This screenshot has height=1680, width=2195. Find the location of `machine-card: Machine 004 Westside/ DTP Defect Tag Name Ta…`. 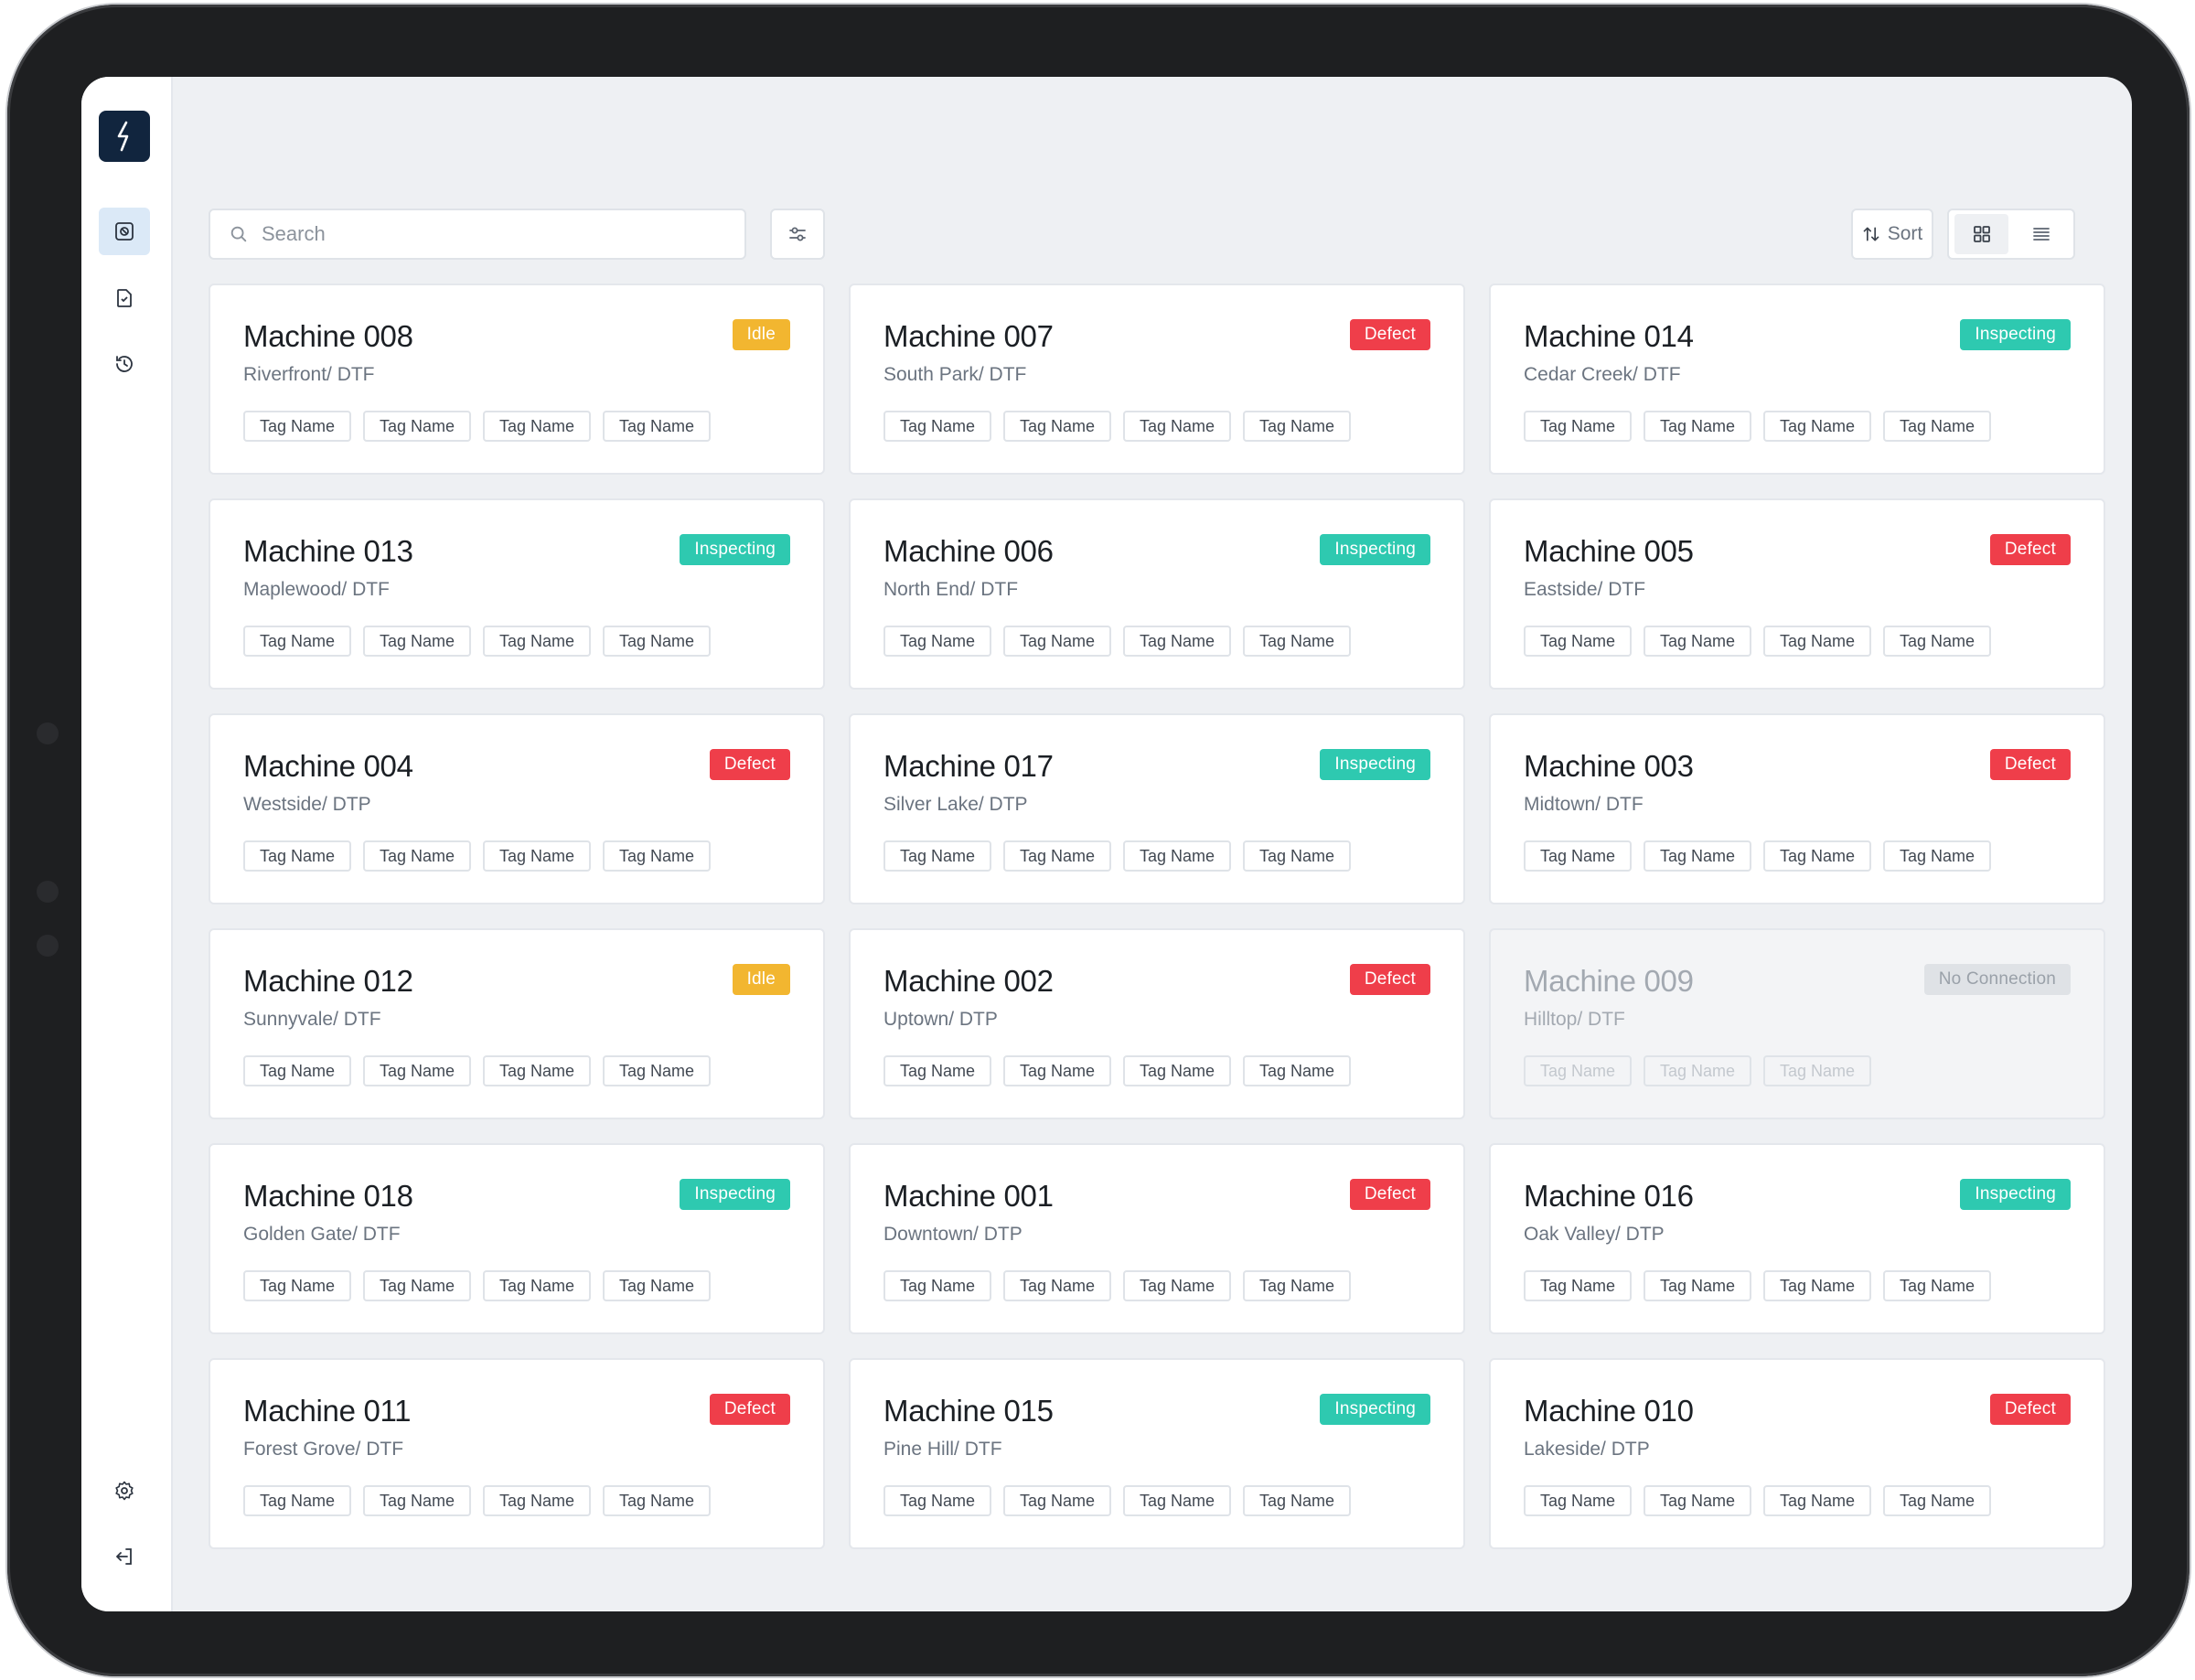

machine-card: Machine 004 Westside/ DTP Defect Tag Name Ta… is located at coordinates (517, 808).